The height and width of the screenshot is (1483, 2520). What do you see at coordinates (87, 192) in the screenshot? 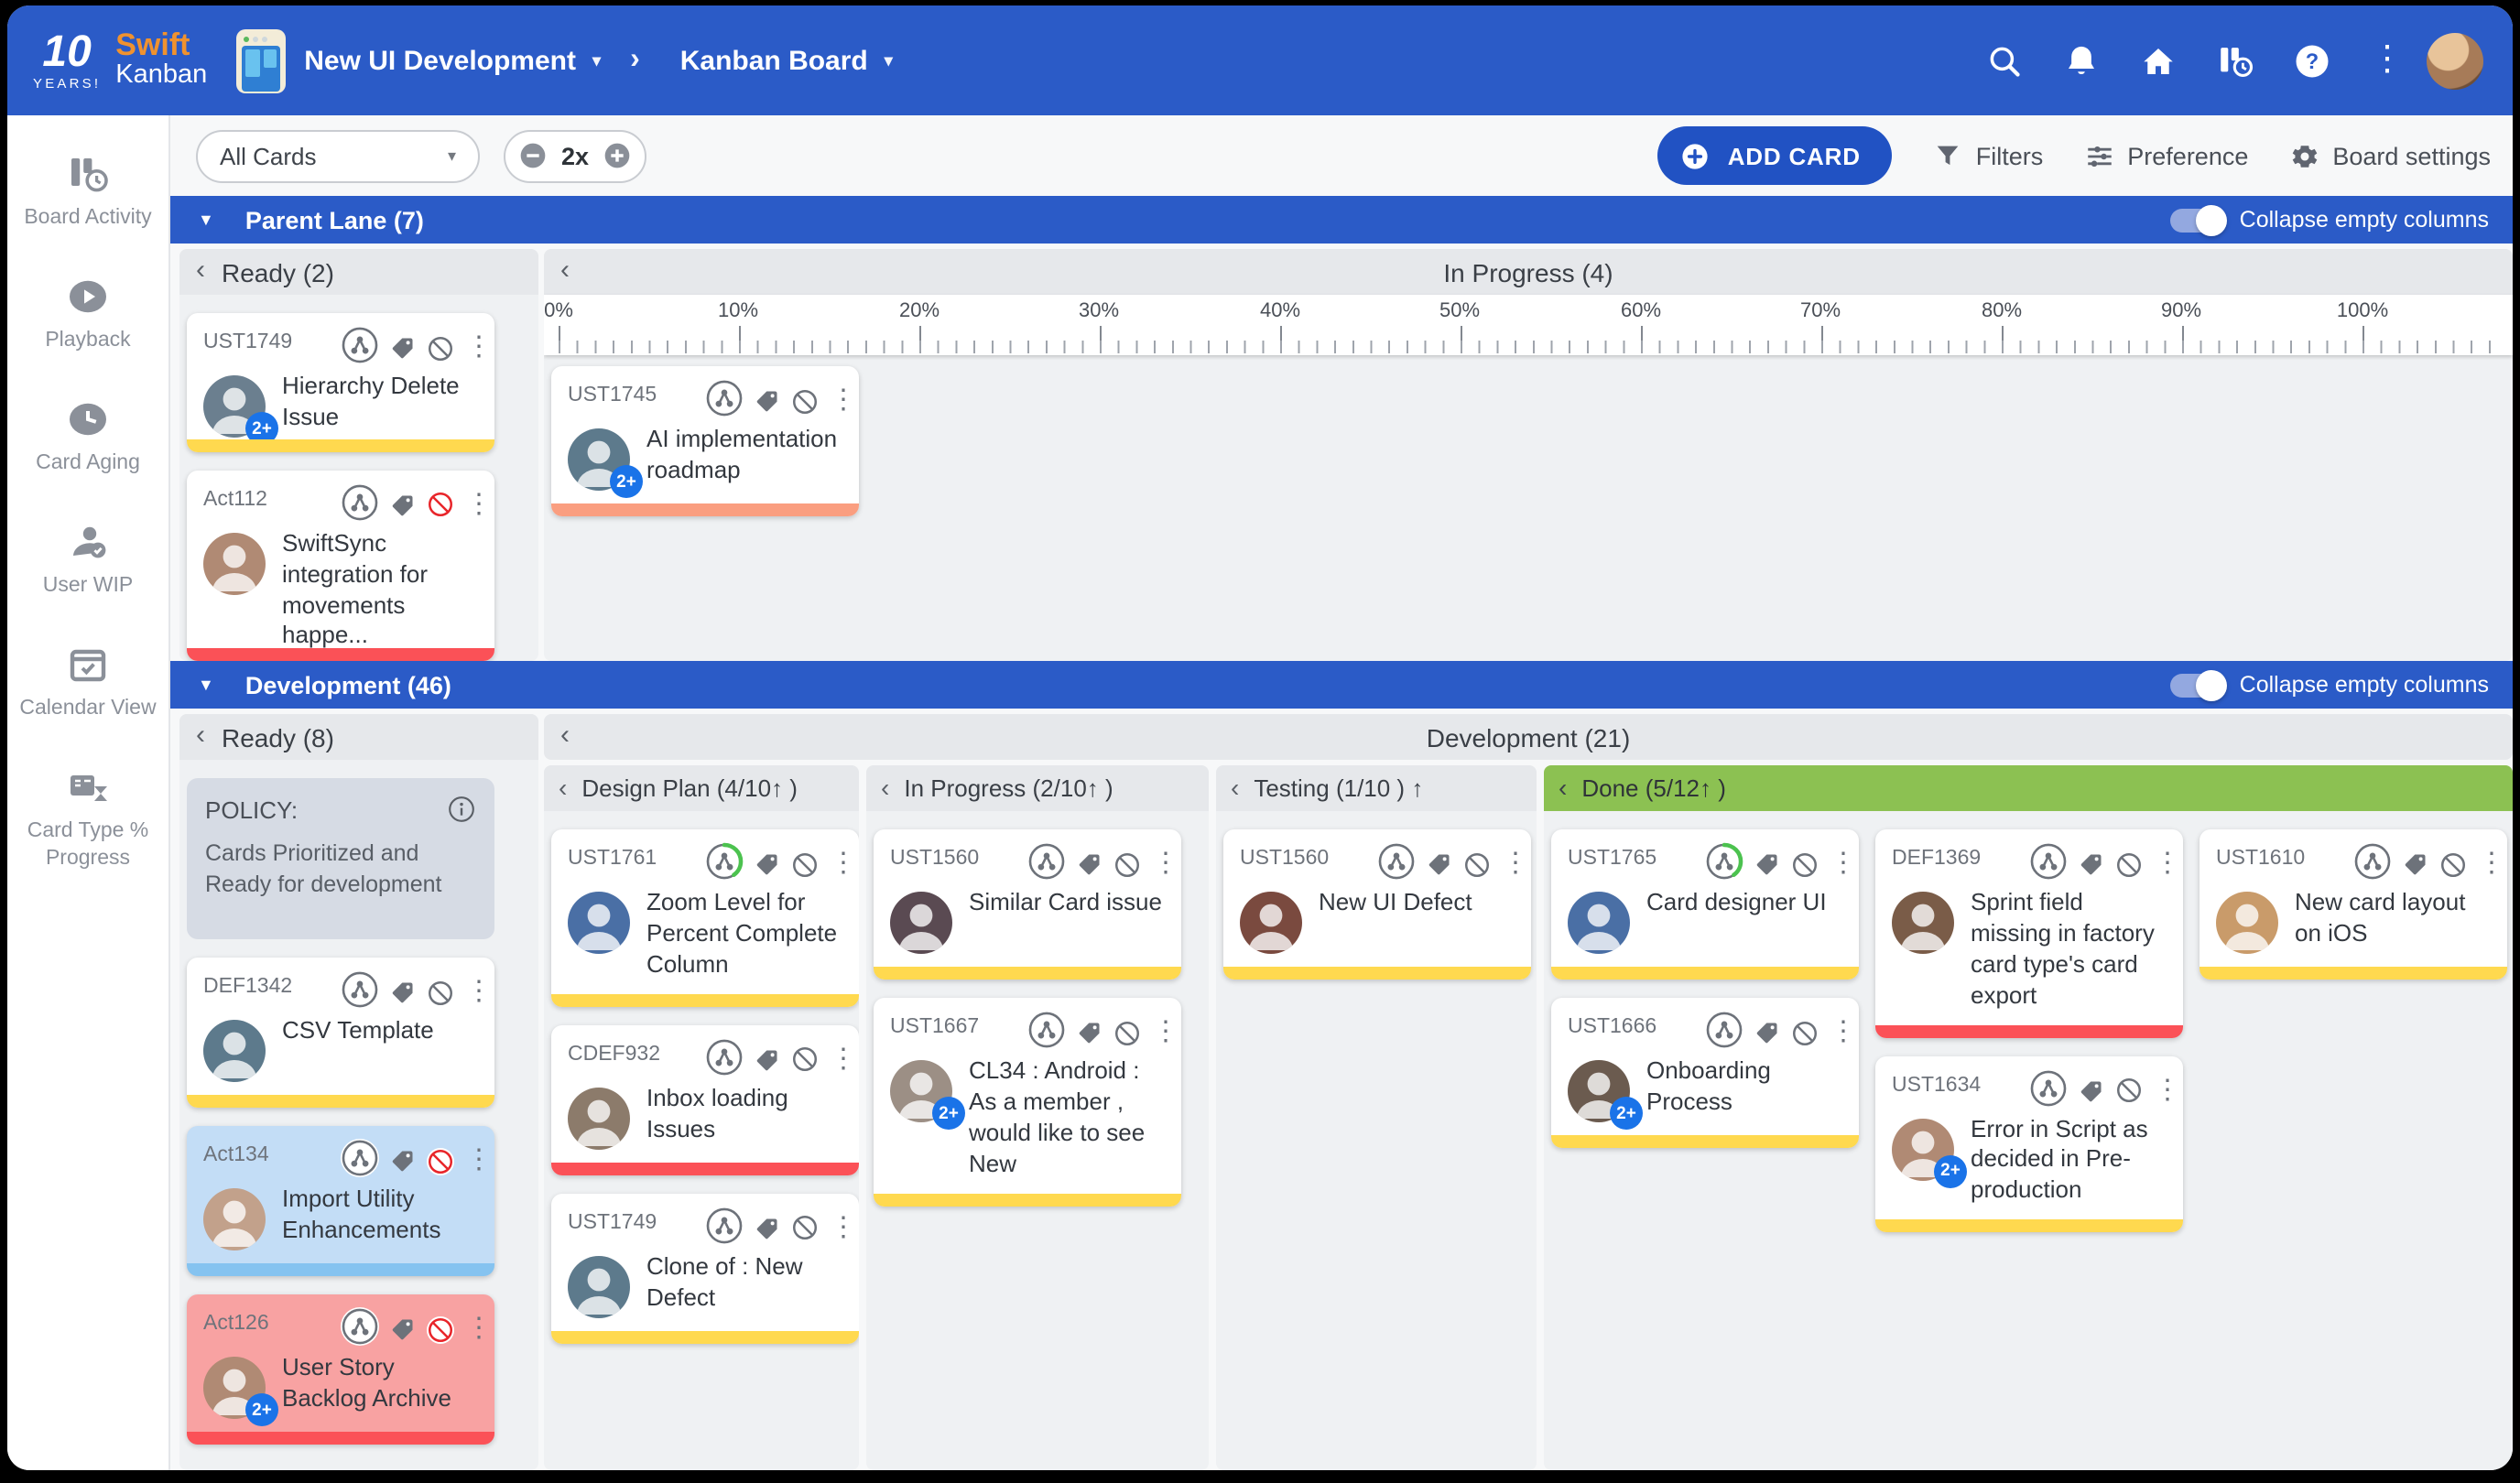
I see `sidebar-item-board-activity: Board Activity` at bounding box center [87, 192].